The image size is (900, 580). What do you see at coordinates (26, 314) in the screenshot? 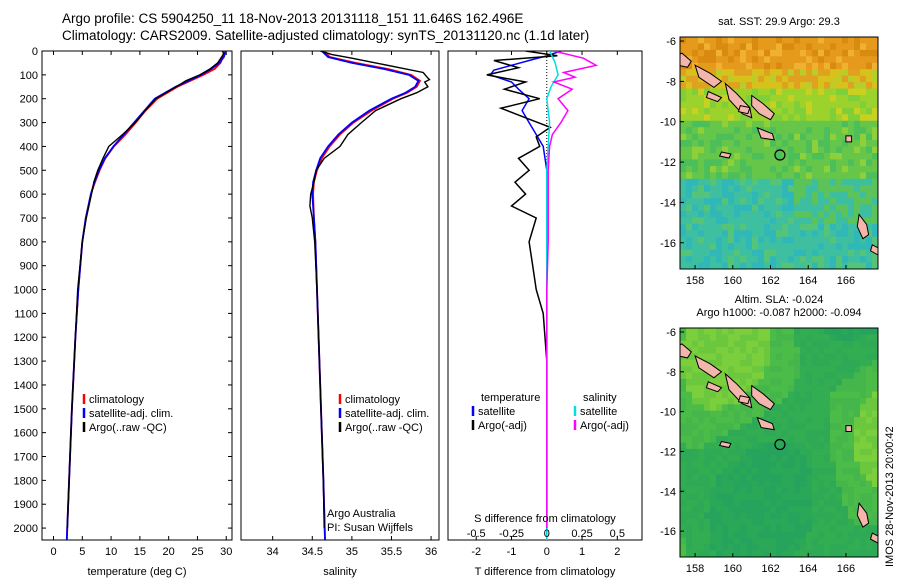
I see `y-tick-label: 1100` at bounding box center [26, 314].